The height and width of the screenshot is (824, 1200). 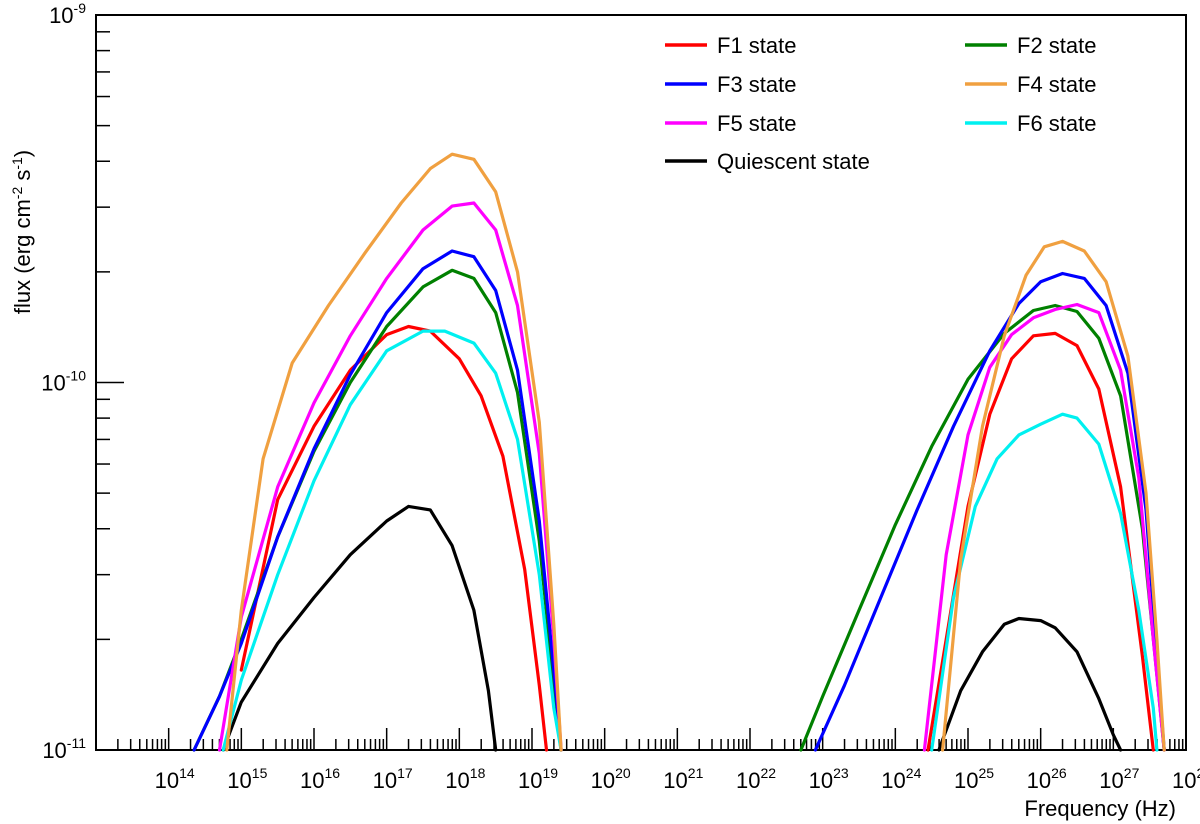 I want to click on x-tick-label: 1019, so click(x=538, y=779).